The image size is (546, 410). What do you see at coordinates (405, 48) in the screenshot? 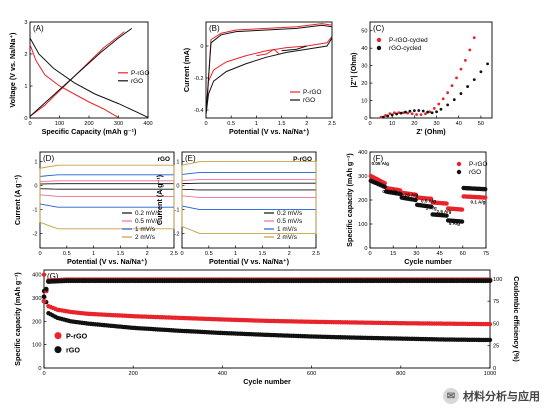
I see `legend-label: rGO-cycled` at bounding box center [405, 48].